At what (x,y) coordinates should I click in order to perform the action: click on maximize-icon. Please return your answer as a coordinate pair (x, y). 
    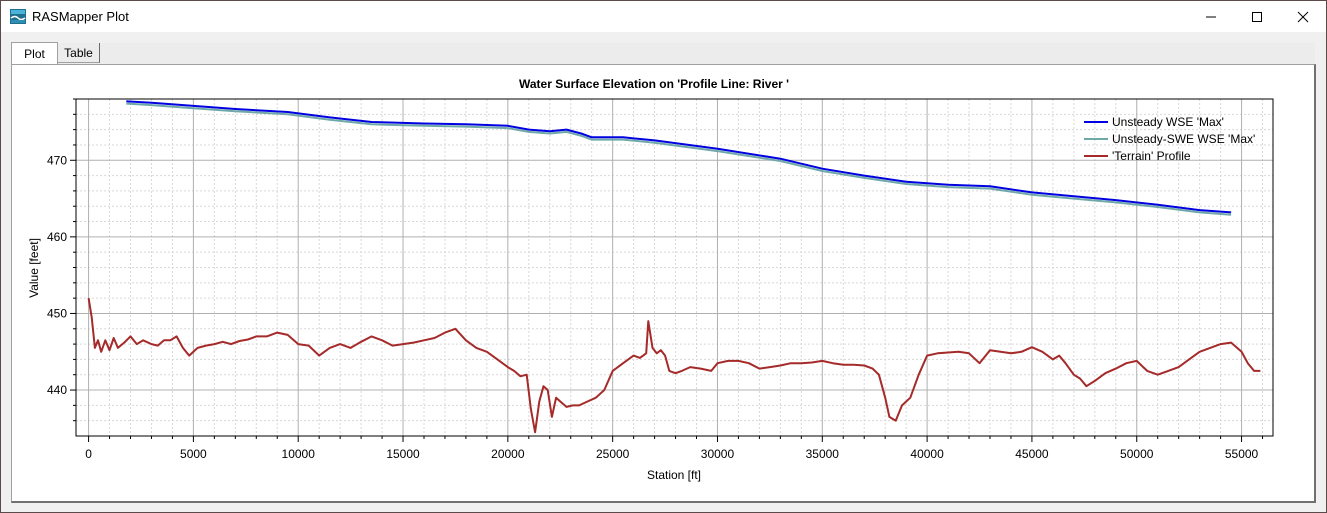
    Looking at the image, I should click on (1257, 16).